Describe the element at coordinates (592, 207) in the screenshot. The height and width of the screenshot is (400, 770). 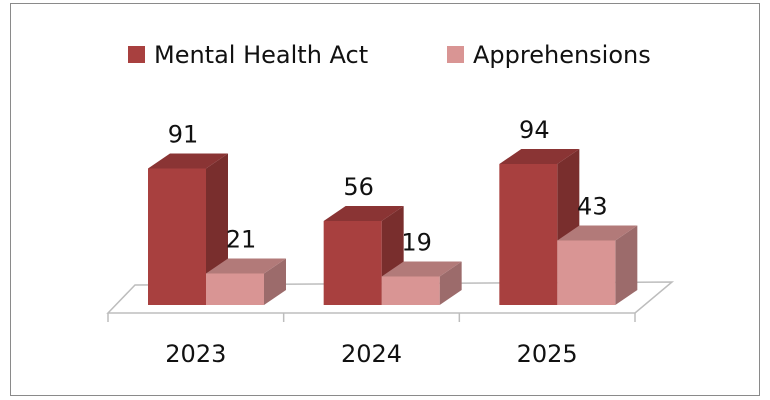
I see `data-label: 43` at that location.